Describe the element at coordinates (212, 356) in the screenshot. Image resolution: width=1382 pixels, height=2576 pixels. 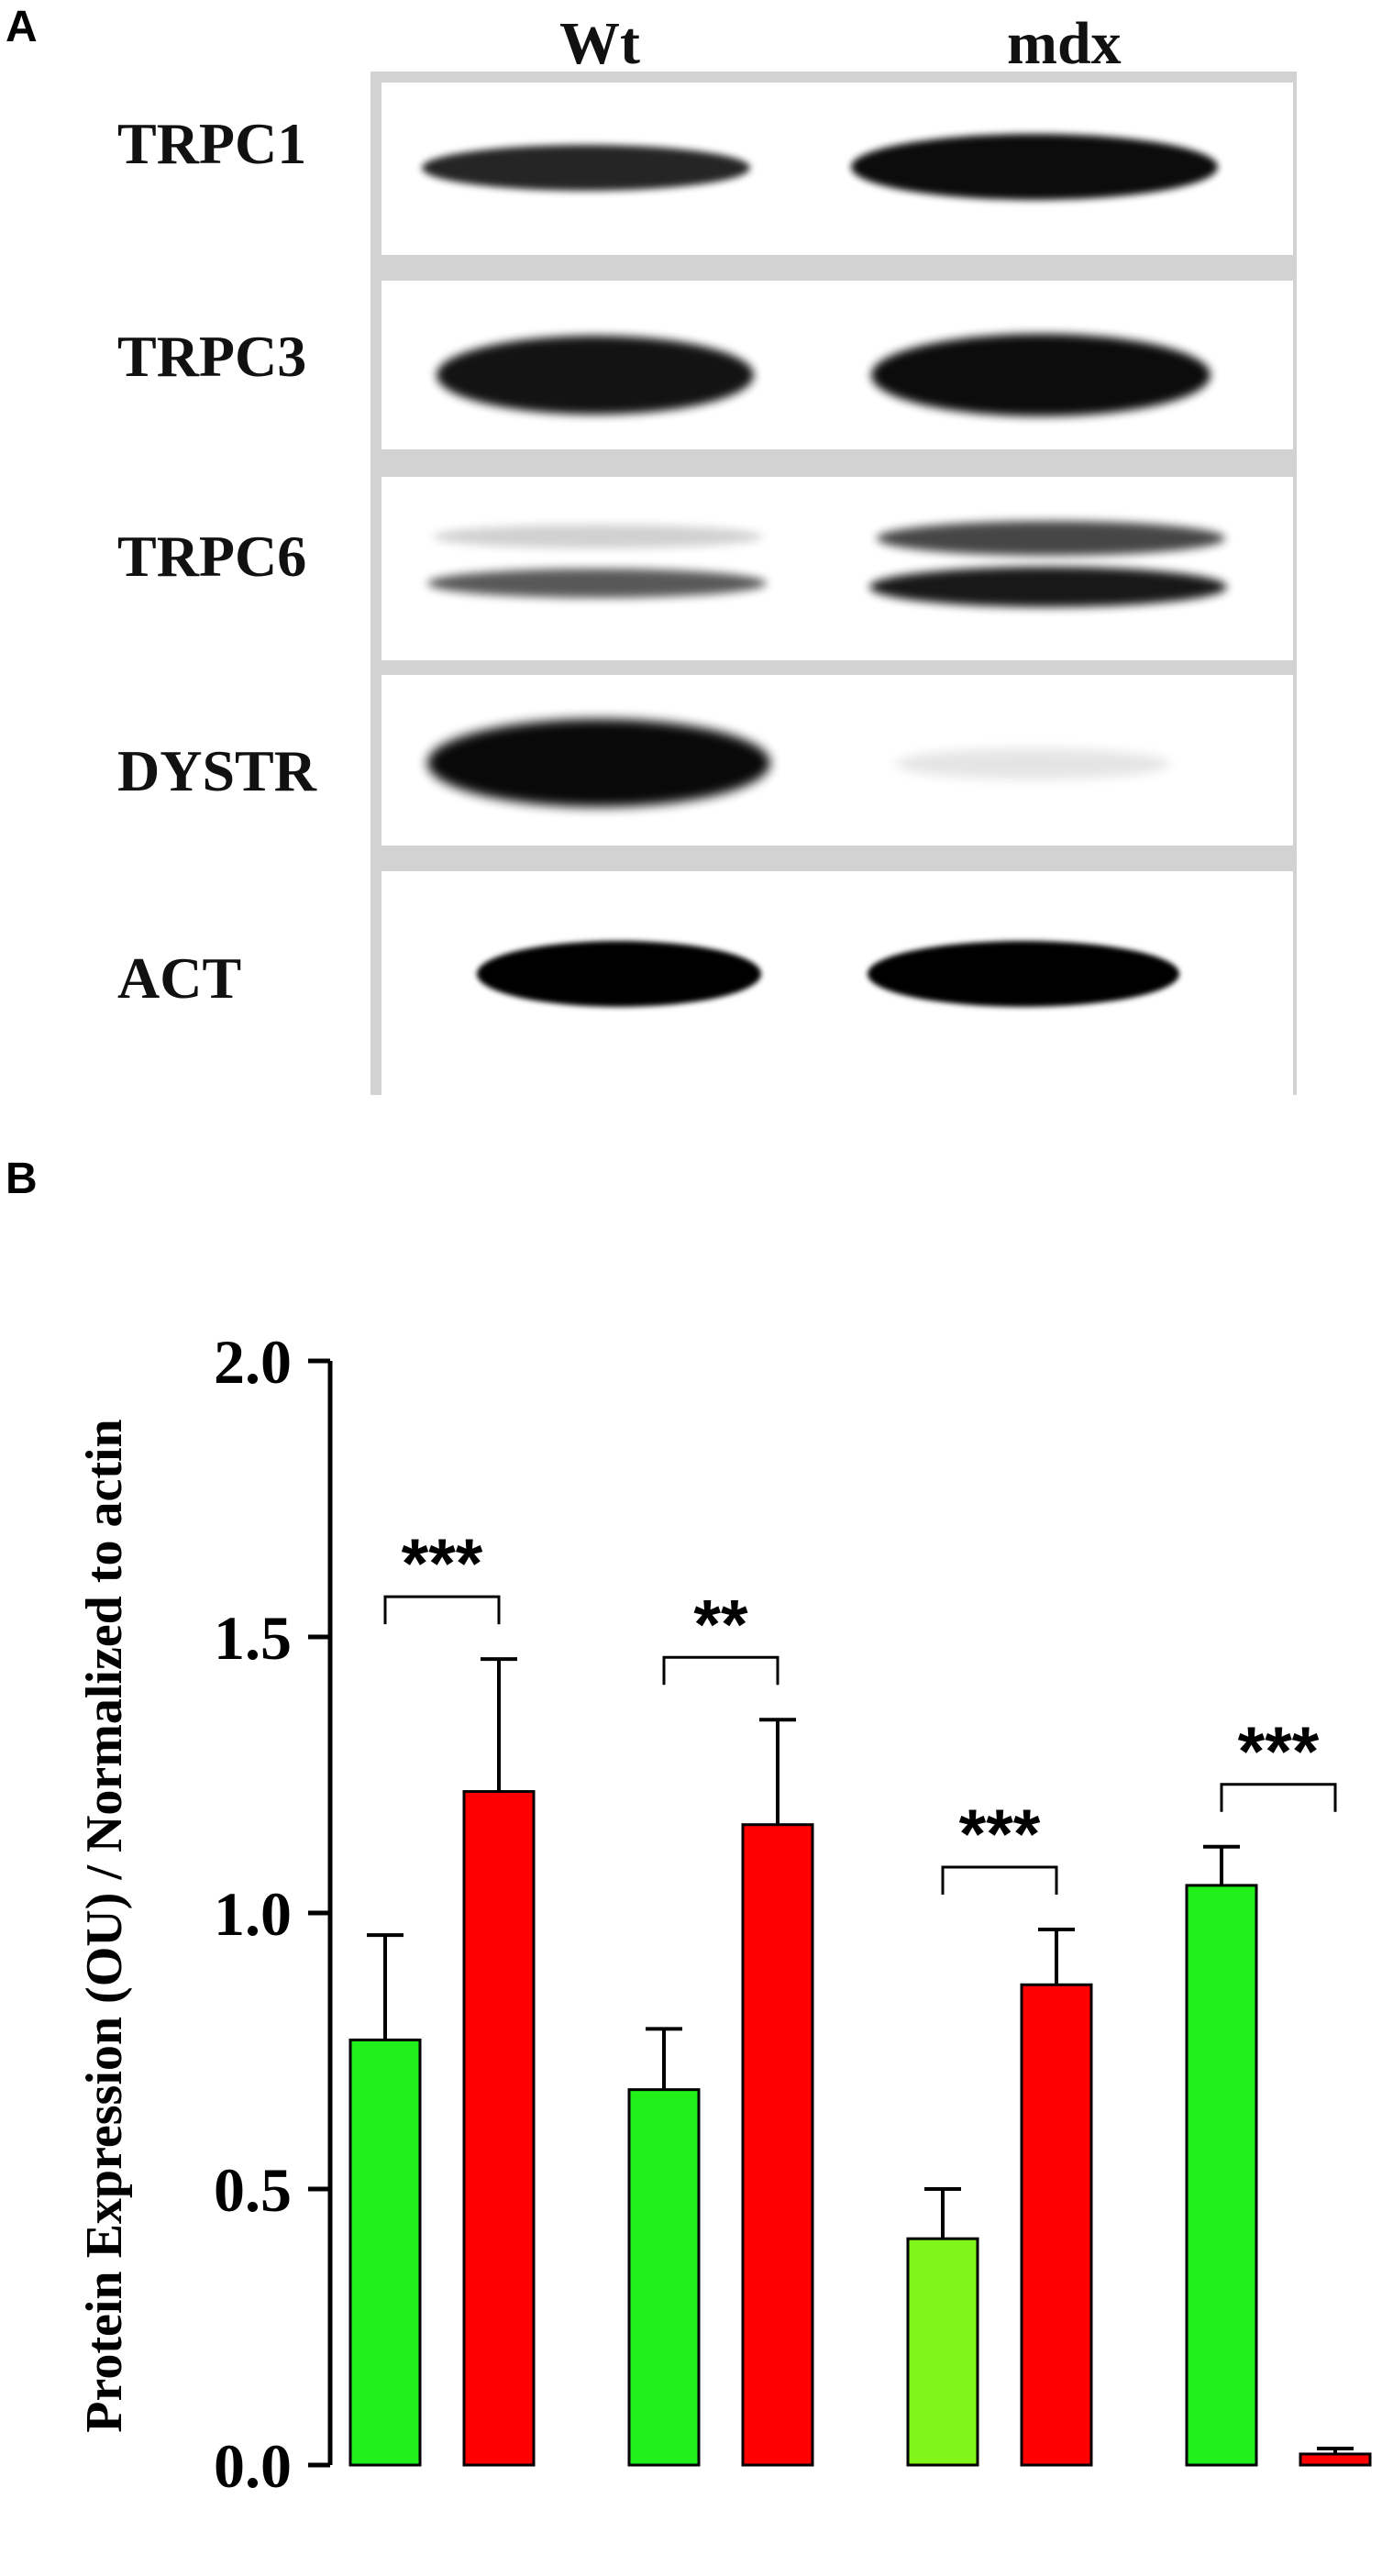
I see `row-label-trpc3: TRPC3` at that location.